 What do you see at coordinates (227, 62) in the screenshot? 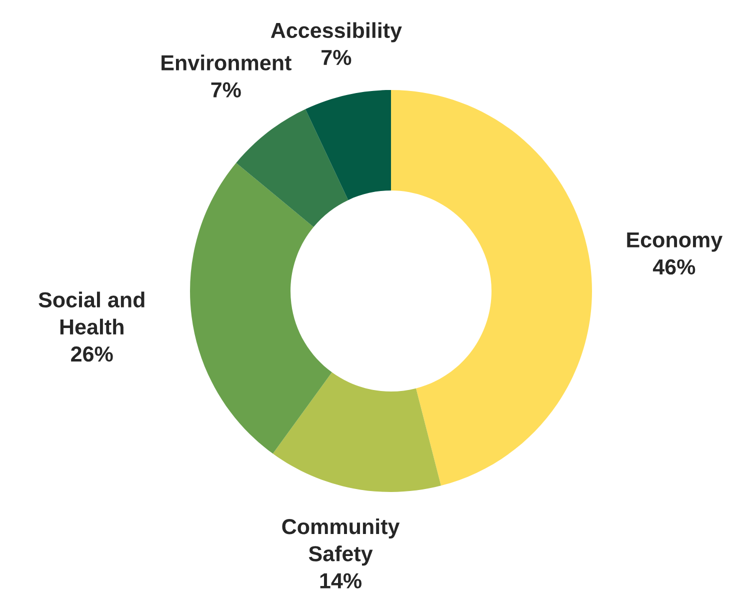
I see `slice-label: Environment` at bounding box center [227, 62].